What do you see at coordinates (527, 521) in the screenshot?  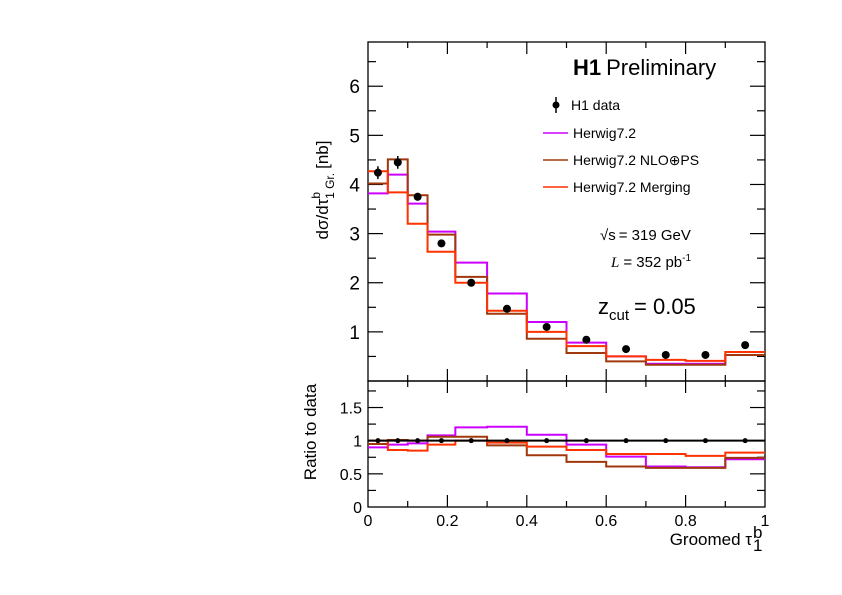 I see `x-tick-label: 0.4` at bounding box center [527, 521].